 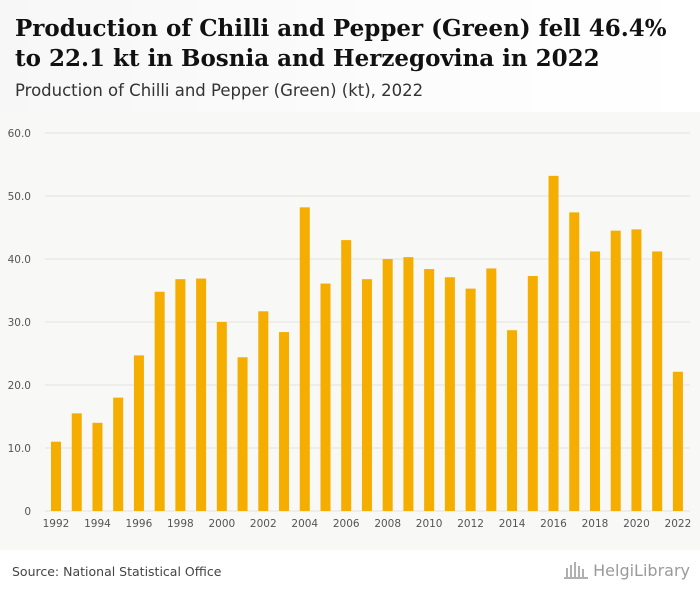 What do you see at coordinates (346, 375) in the screenshot?
I see `bar-2006` at bounding box center [346, 375].